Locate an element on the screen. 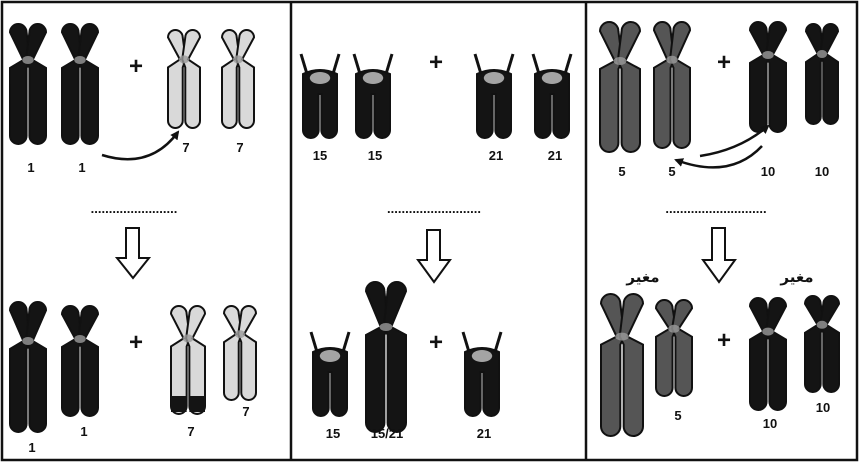 This screenshot has height=462, width=859. chromosome-5a is located at coordinates (620, 87).